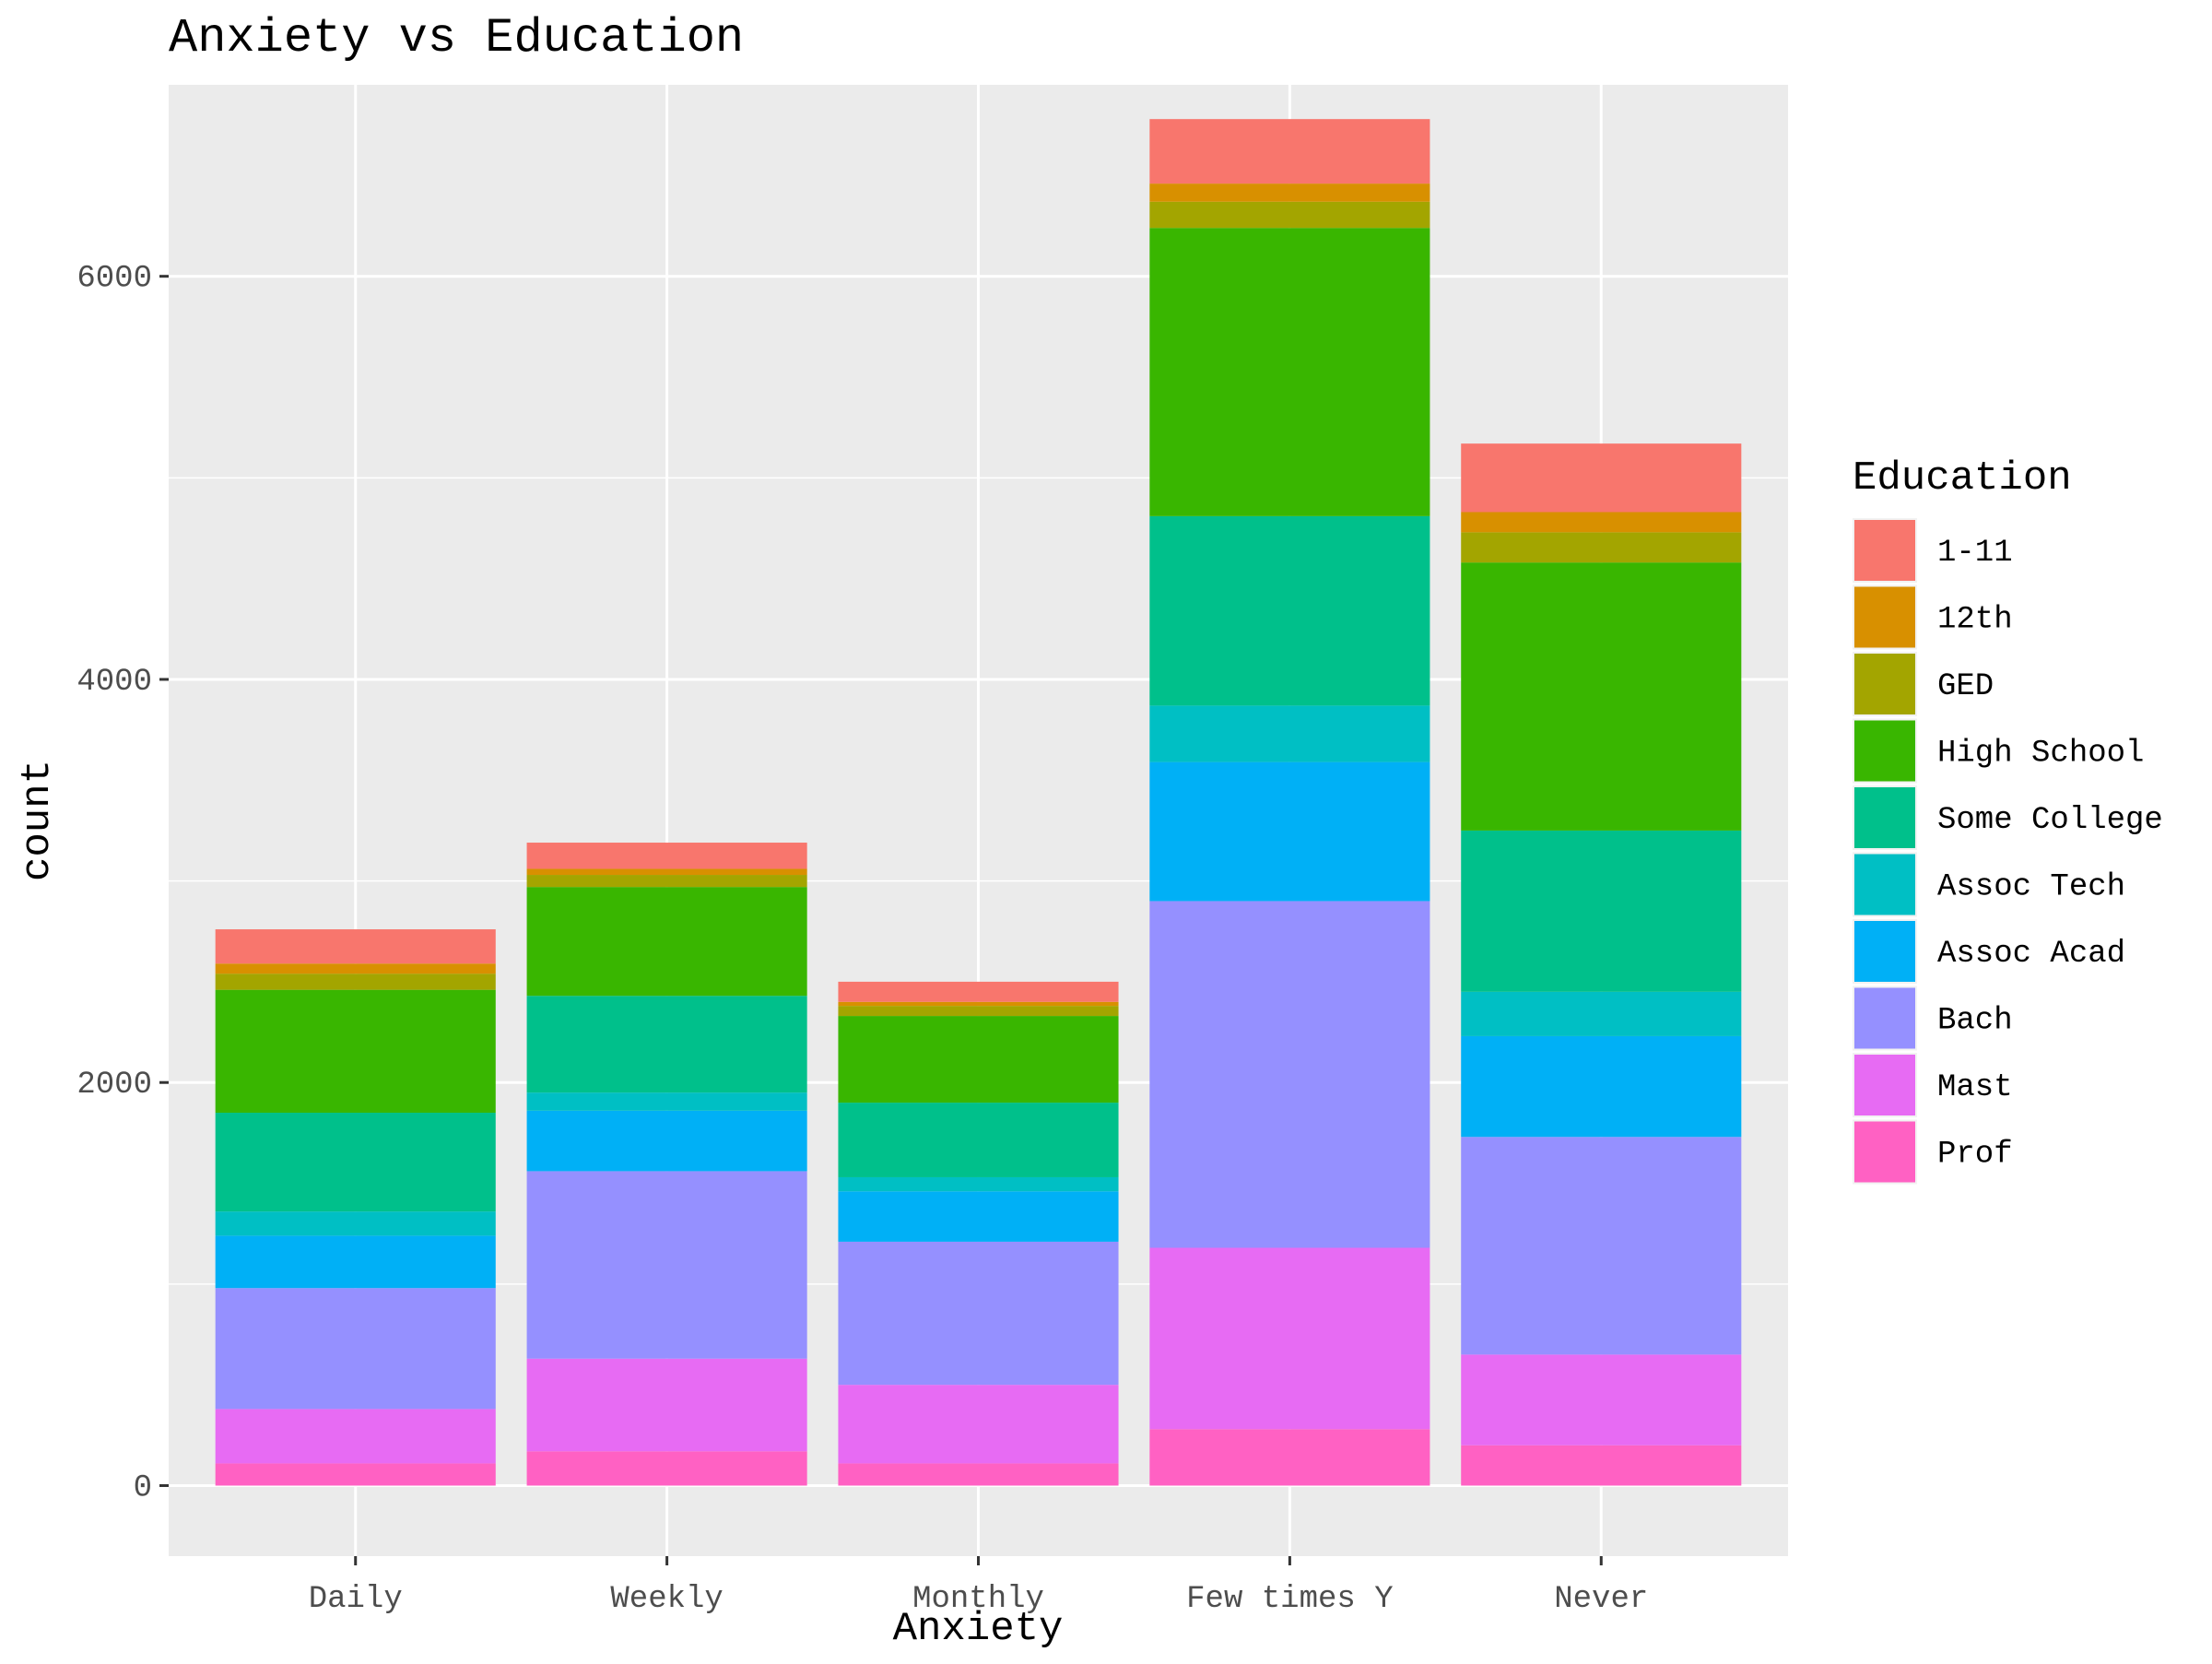 This screenshot has width=2212, height=1664. Describe the element at coordinates (355, 982) in the screenshot. I see `bar-segment-ged-daily` at that location.